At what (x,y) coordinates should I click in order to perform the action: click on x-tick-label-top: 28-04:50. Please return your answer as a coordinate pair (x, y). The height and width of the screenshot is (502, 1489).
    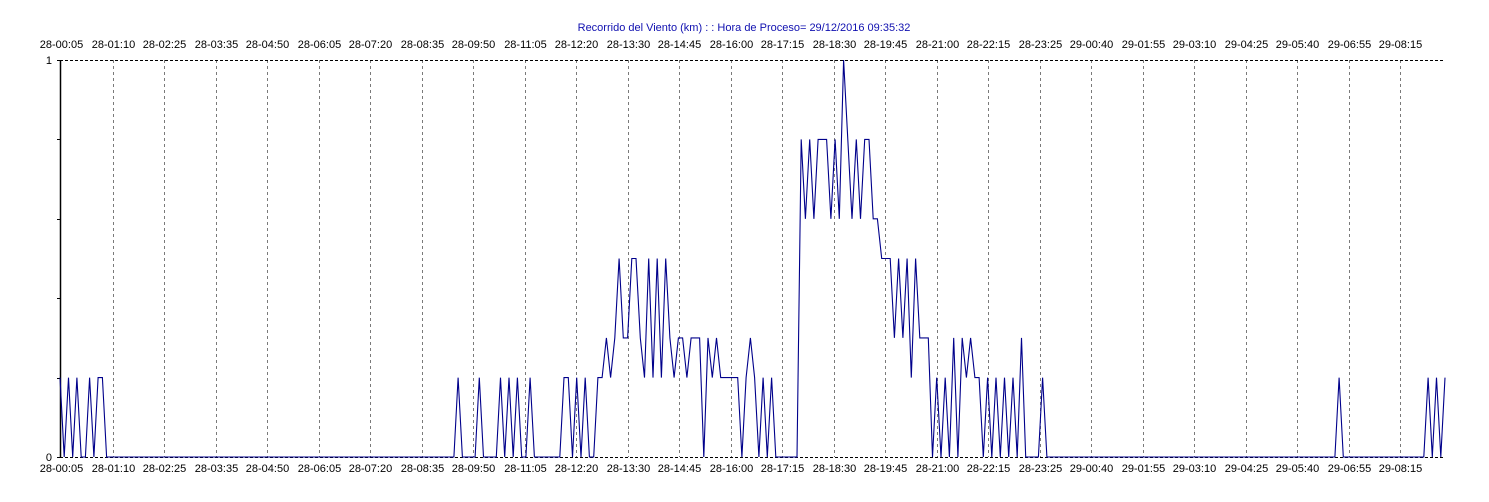
    Looking at the image, I should click on (267, 45).